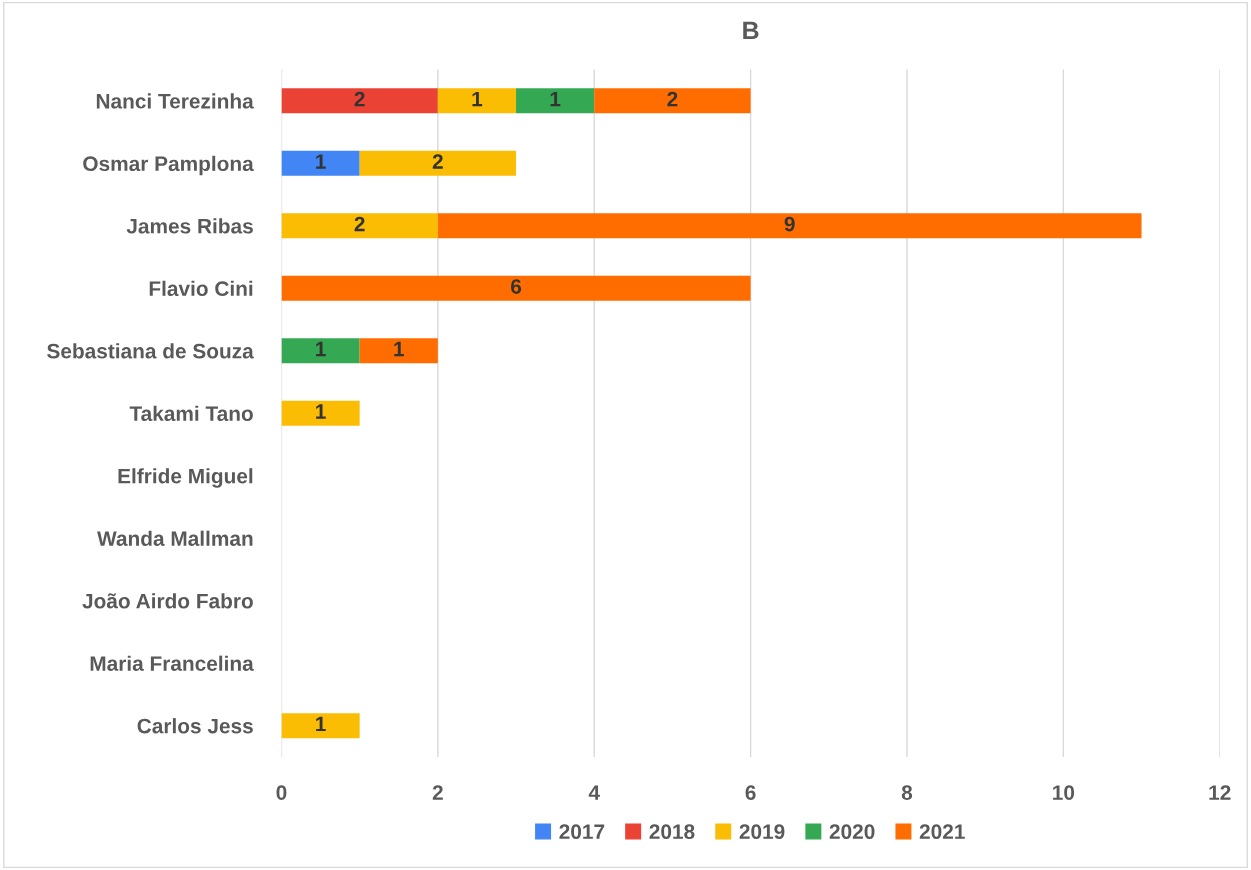 The image size is (1251, 870). I want to click on data-label: 9, so click(789, 224).